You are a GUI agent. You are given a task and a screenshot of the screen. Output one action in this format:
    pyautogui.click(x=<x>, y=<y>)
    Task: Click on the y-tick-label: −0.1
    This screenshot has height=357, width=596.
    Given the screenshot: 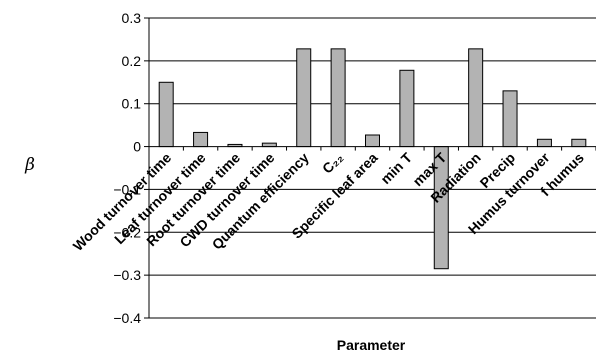 What is the action you would take?
    pyautogui.click(x=127, y=189)
    